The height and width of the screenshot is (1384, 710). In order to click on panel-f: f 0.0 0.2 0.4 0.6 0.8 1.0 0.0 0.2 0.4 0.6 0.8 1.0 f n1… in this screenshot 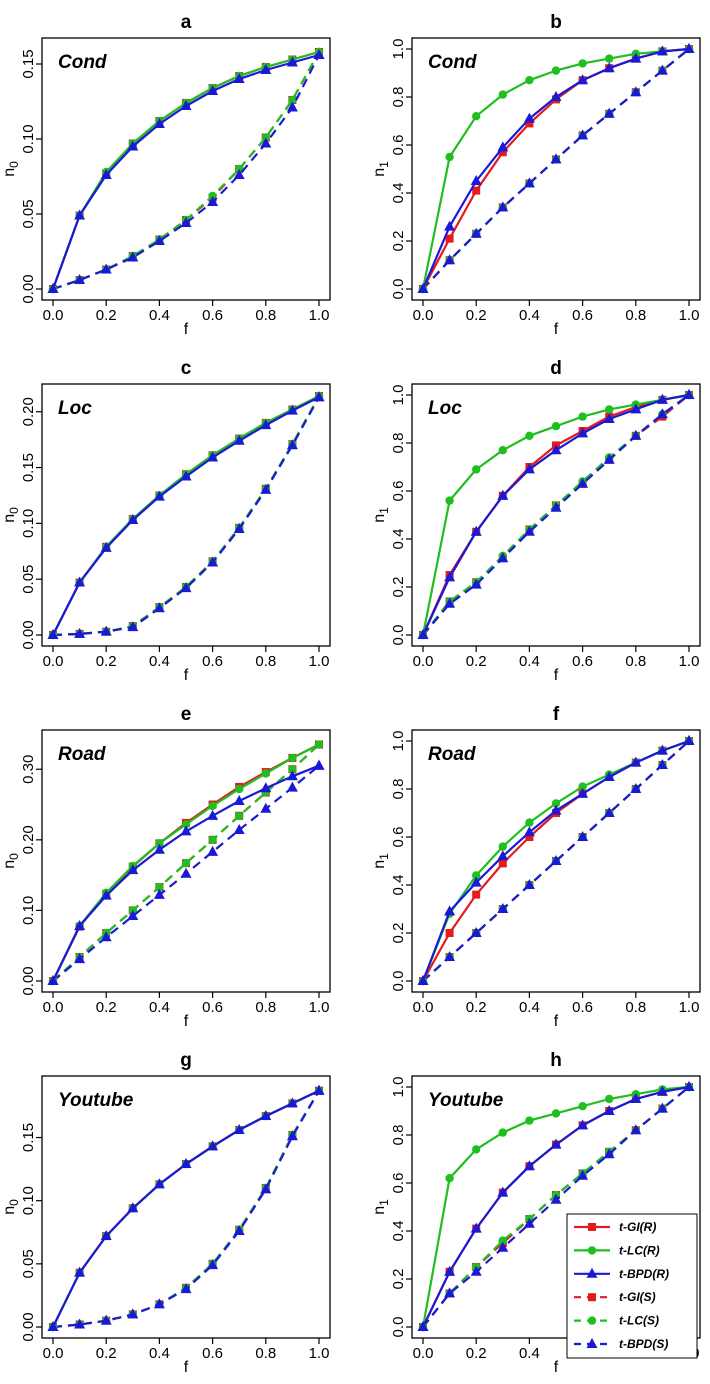, I will do `click(536, 867)`.